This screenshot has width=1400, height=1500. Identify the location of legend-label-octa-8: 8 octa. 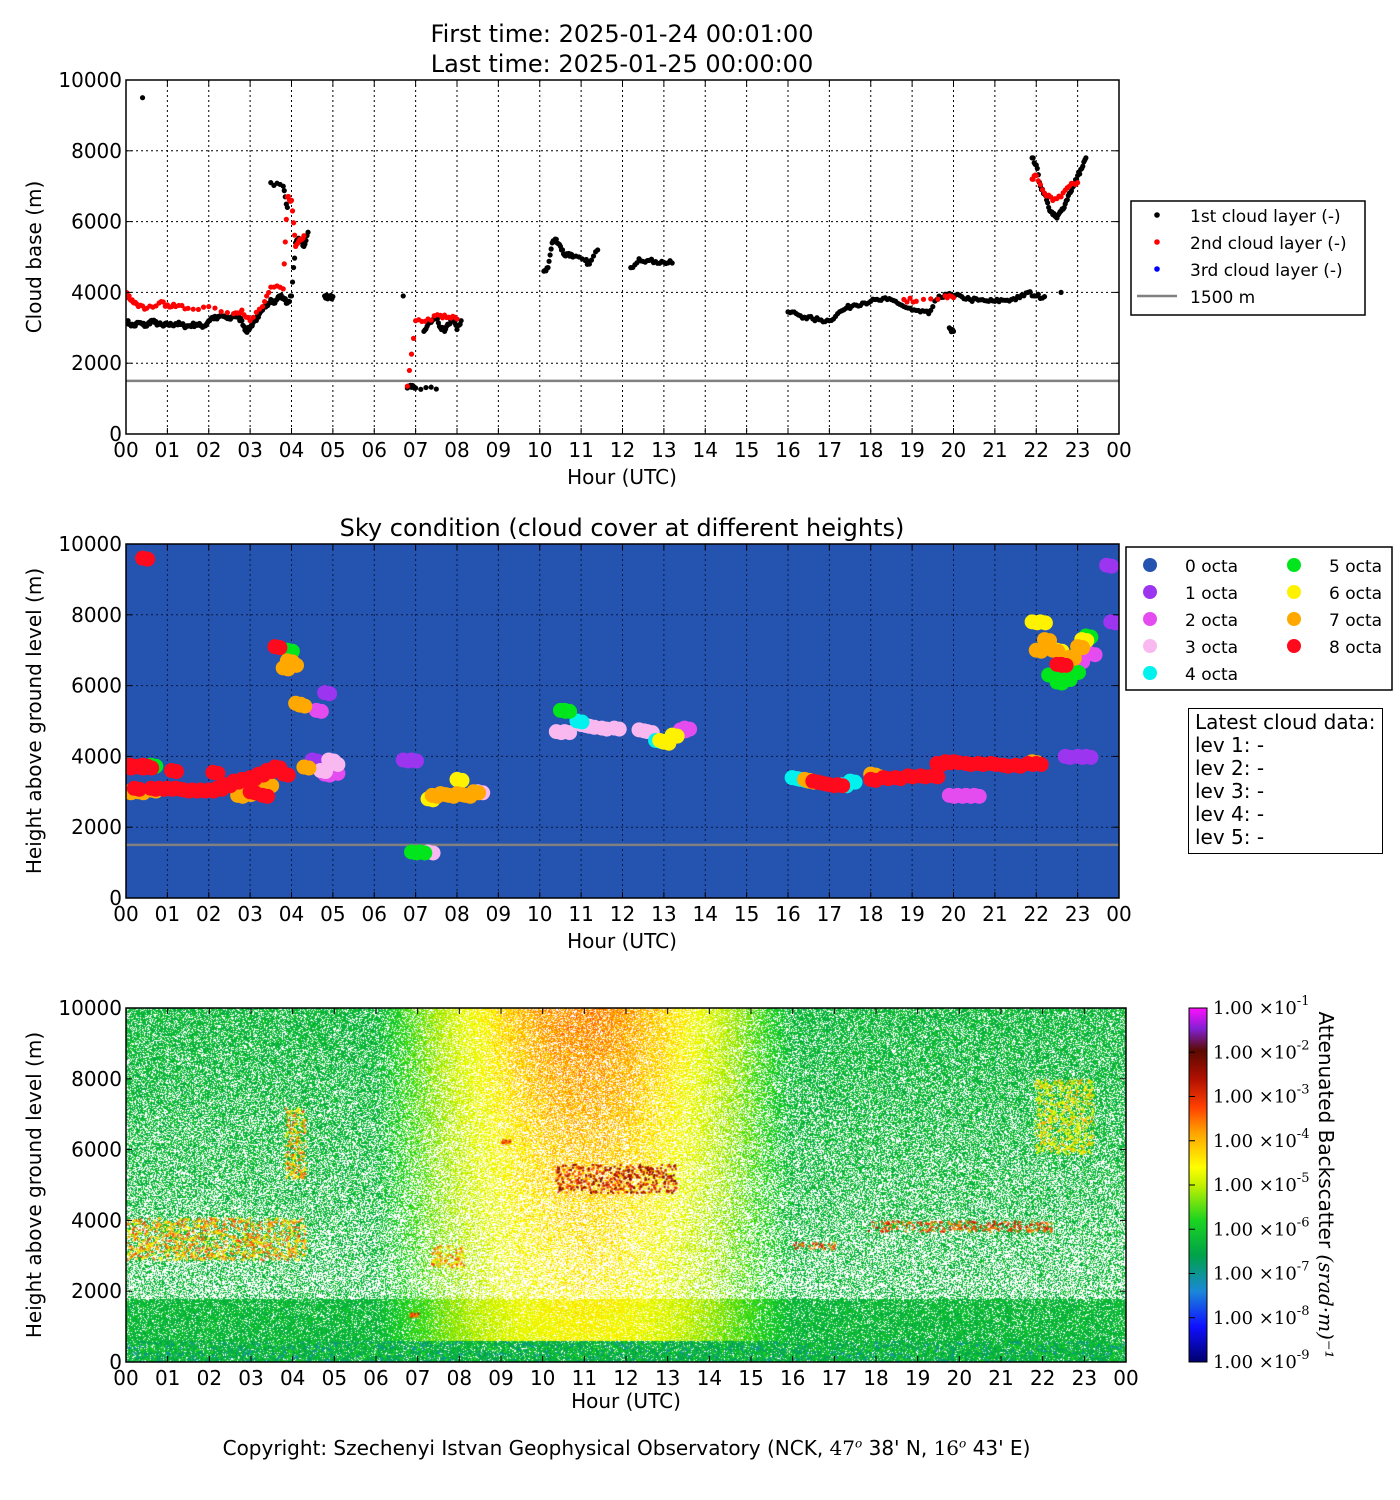
(1355, 648).